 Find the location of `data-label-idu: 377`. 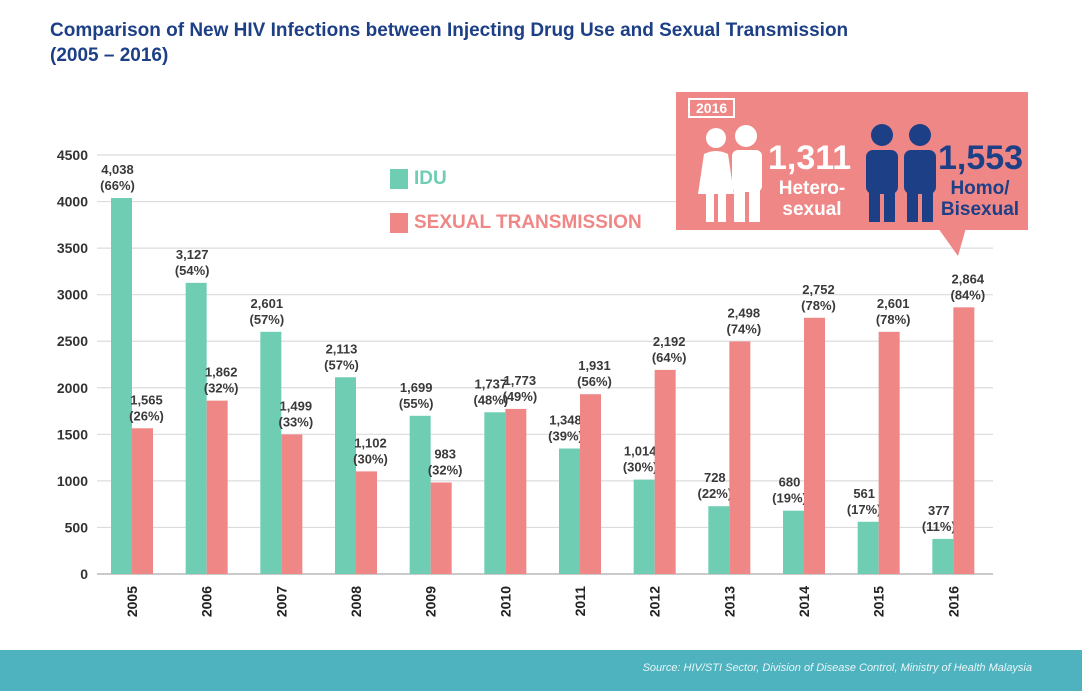

data-label-idu: 377 is located at coordinates (939, 510).